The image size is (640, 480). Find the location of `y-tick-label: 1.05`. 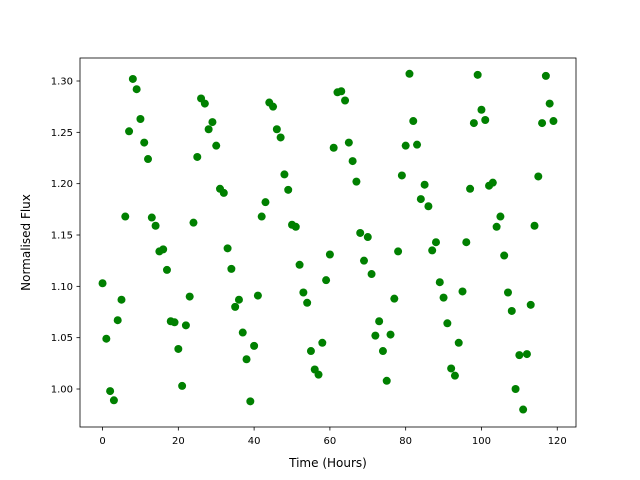

y-tick-label: 1.05 is located at coordinates (62, 338).